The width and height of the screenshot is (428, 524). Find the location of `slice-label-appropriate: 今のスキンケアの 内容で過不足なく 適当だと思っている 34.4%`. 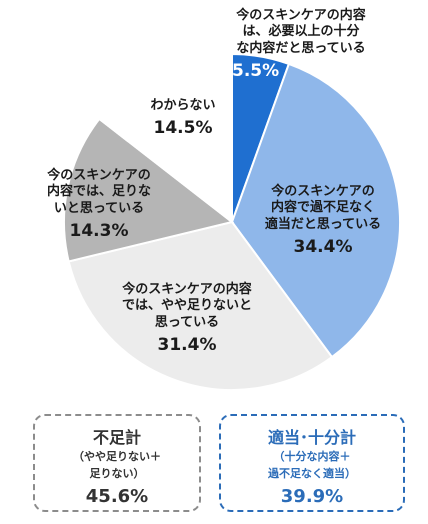

slice-label-appropriate: 今のスキンケアの 内容で過不足なく 適当だと思っている 34.4% is located at coordinates (323, 221).